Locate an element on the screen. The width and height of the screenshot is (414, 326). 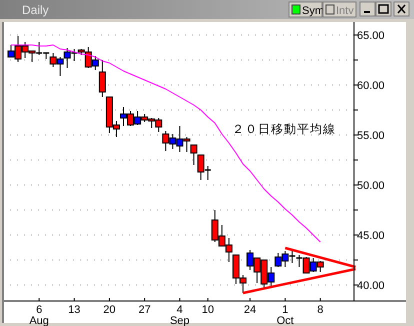
x-tick-label: 24 is located at coordinates (250, 310).